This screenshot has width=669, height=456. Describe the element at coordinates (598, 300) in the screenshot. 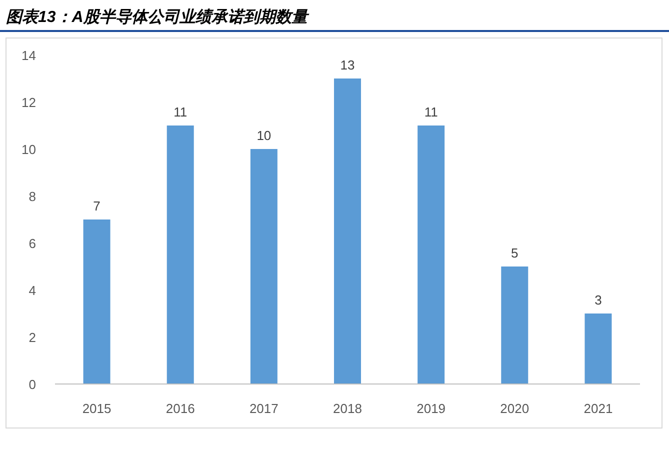

I see `data-label: 3` at that location.